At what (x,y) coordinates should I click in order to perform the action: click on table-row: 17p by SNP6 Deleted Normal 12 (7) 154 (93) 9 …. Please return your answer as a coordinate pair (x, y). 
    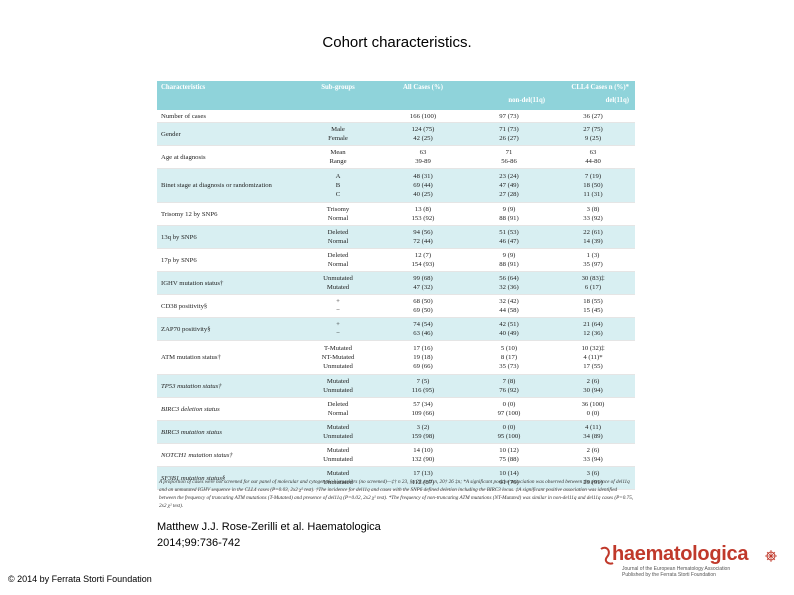
    Looking at the image, I should click on (396, 260).